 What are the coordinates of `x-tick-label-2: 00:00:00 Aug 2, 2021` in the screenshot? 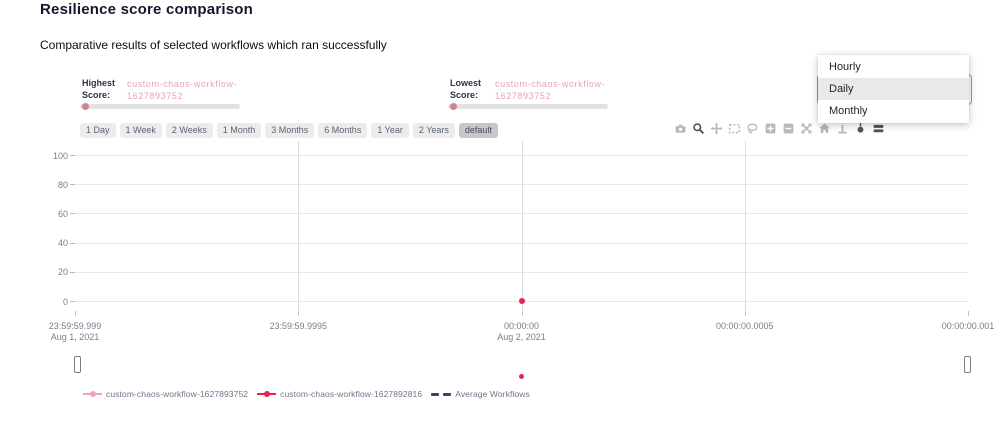 It's located at (521, 332).